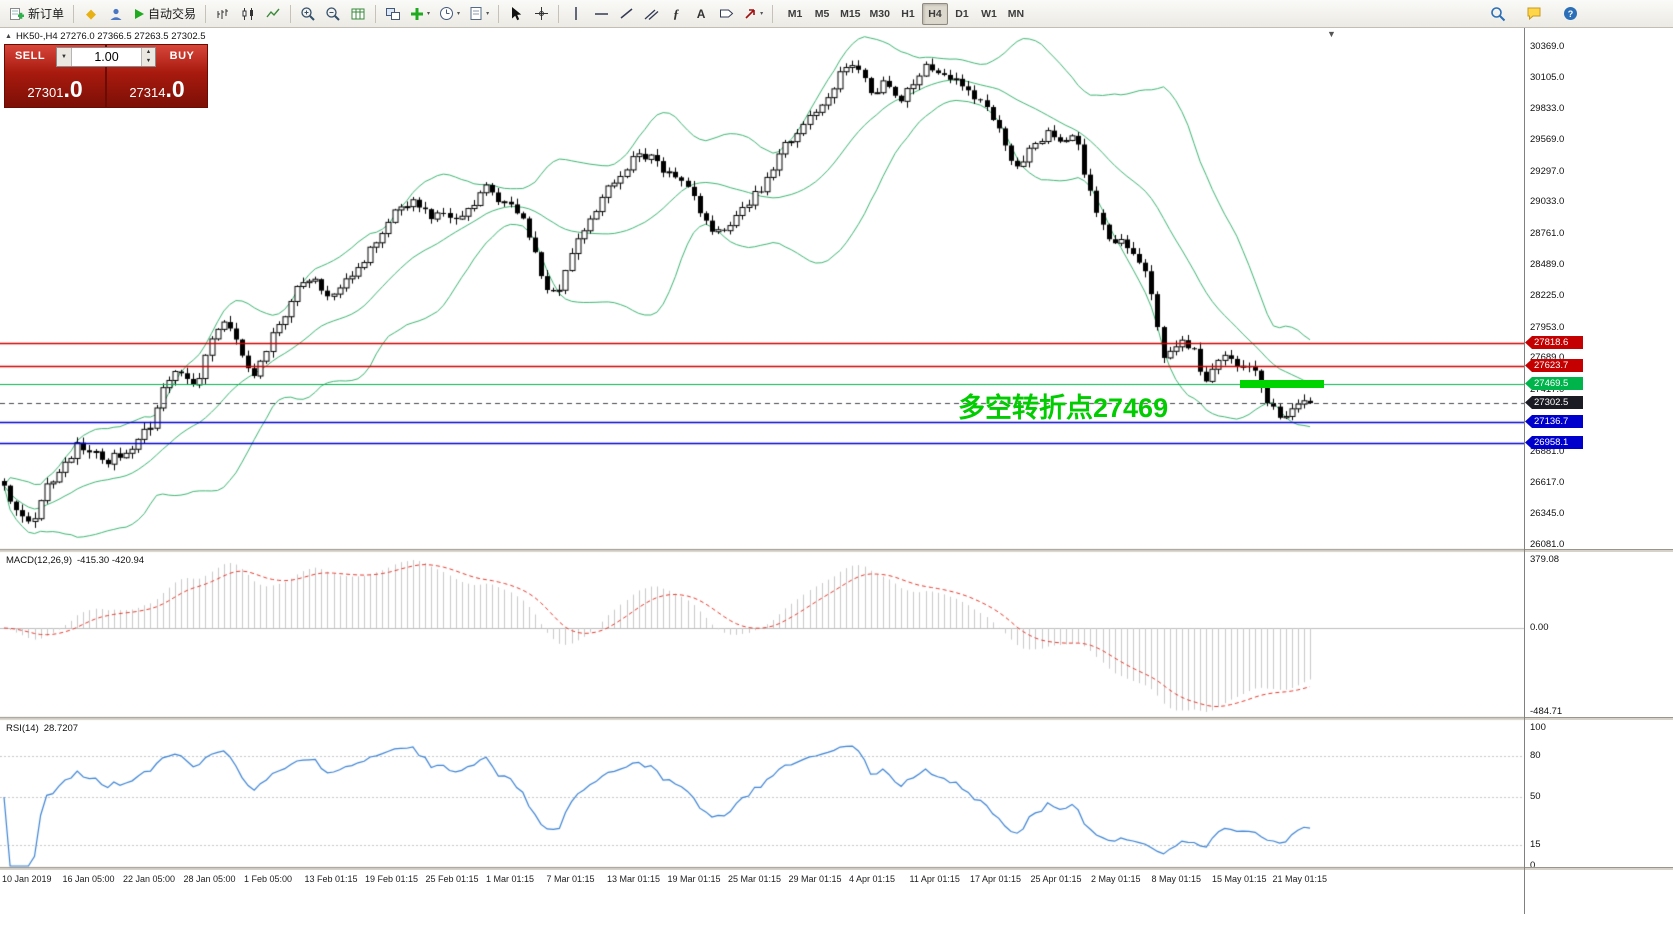 This screenshot has height=952, width=1673. Describe the element at coordinates (1554, 342) in the screenshot. I see `price-level-badge: 27818.6` at that location.